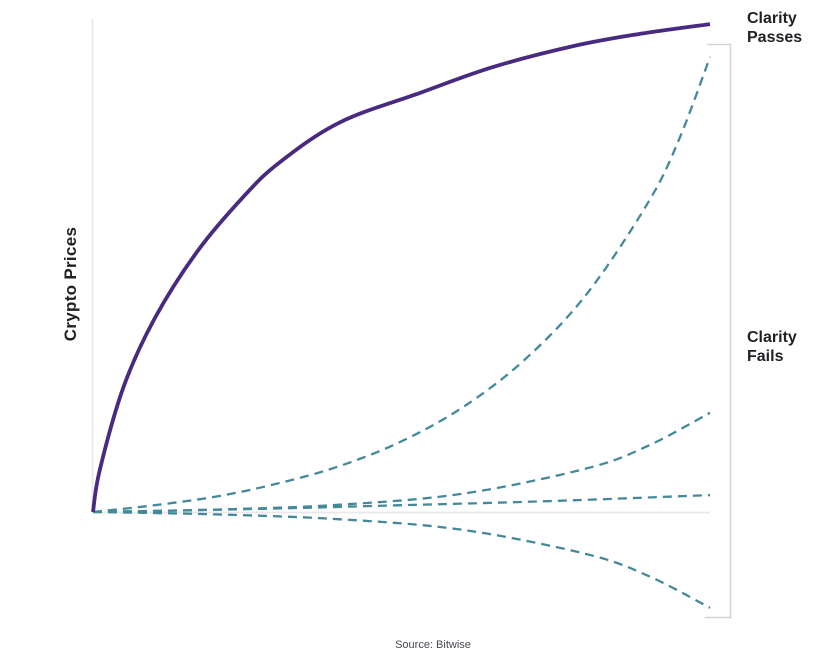 This screenshot has width=819, height=662. What do you see at coordinates (401, 559) in the screenshot?
I see `series-clarity-fails-decline` at bounding box center [401, 559].